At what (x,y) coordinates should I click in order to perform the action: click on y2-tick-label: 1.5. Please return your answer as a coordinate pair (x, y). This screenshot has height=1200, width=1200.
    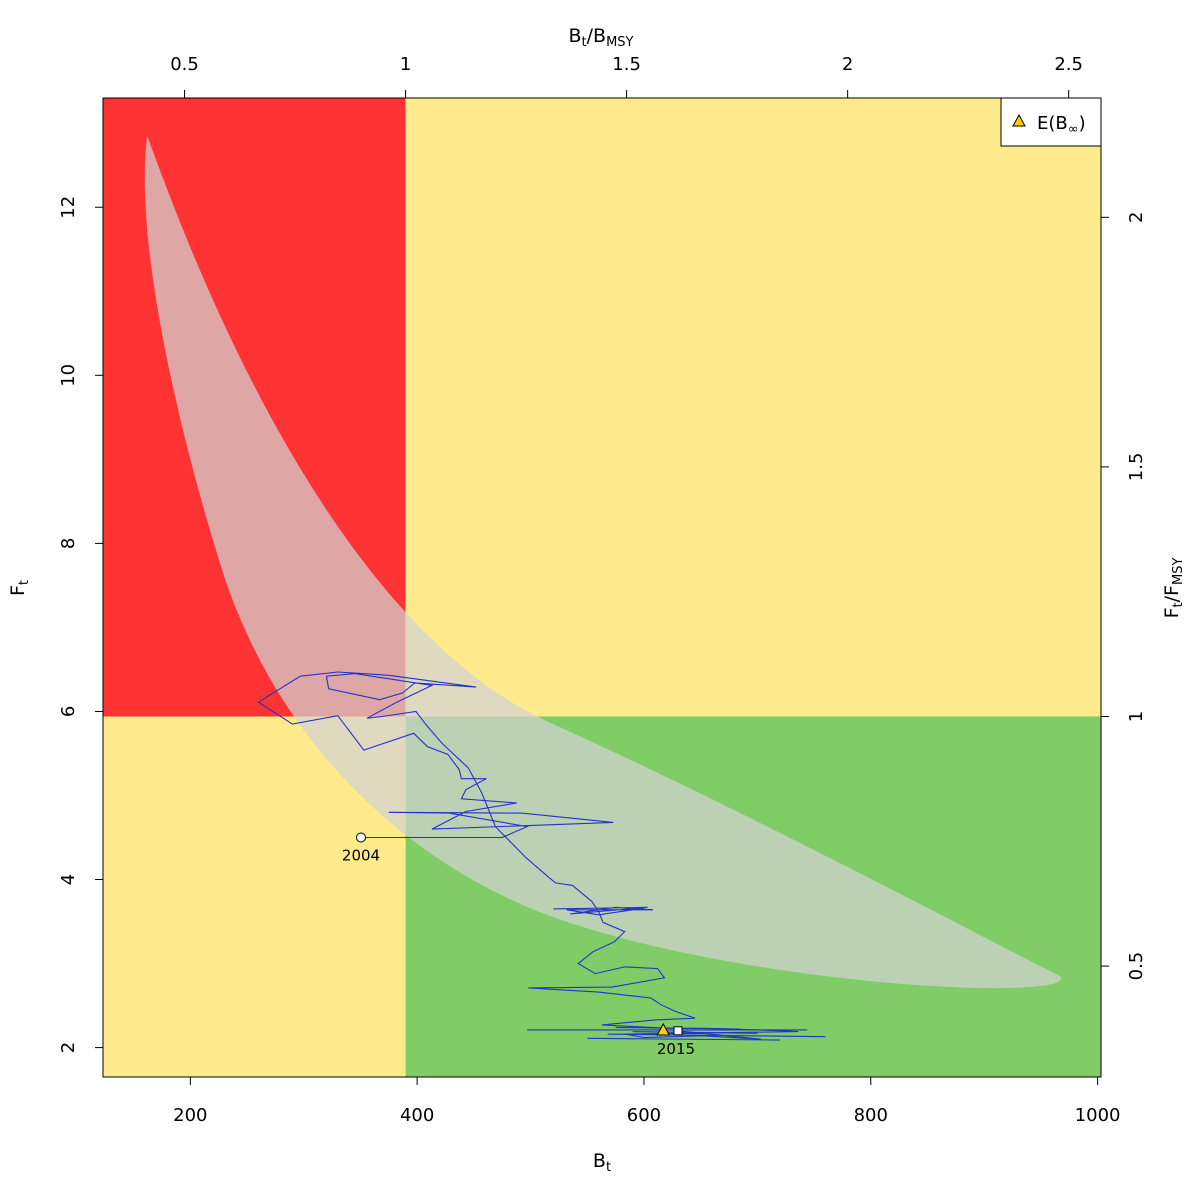
    Looking at the image, I should click on (1136, 467).